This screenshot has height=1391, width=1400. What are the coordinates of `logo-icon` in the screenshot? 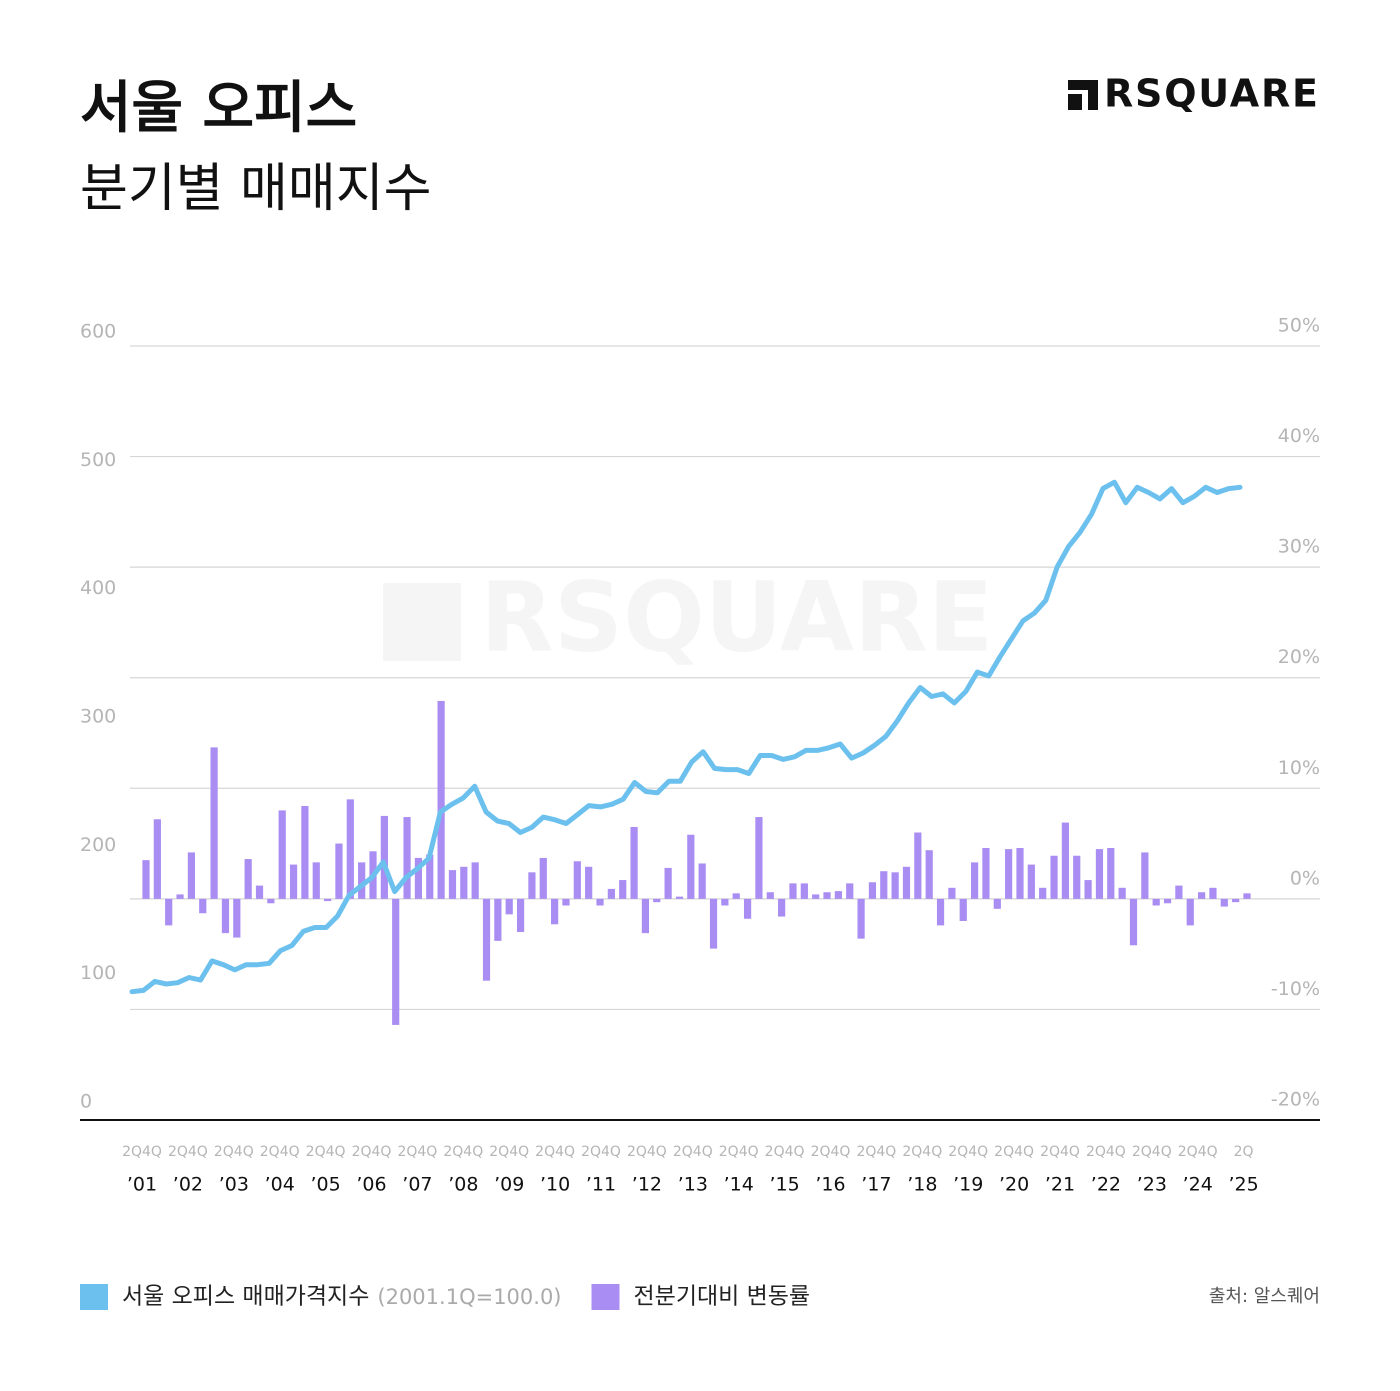 It's located at (1083, 95).